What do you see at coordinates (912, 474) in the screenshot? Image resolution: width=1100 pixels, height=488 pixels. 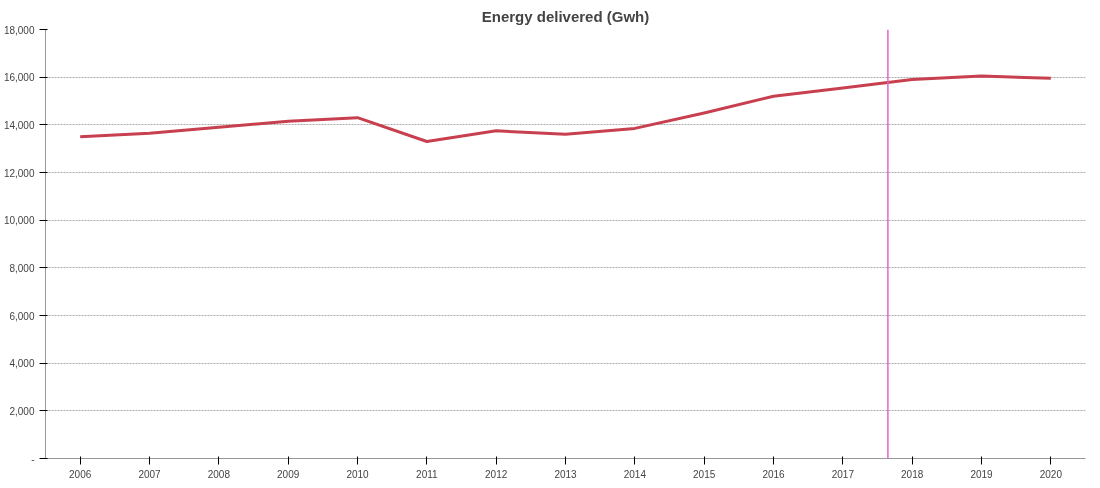 I see `x-tick-label: 2018` at bounding box center [912, 474].